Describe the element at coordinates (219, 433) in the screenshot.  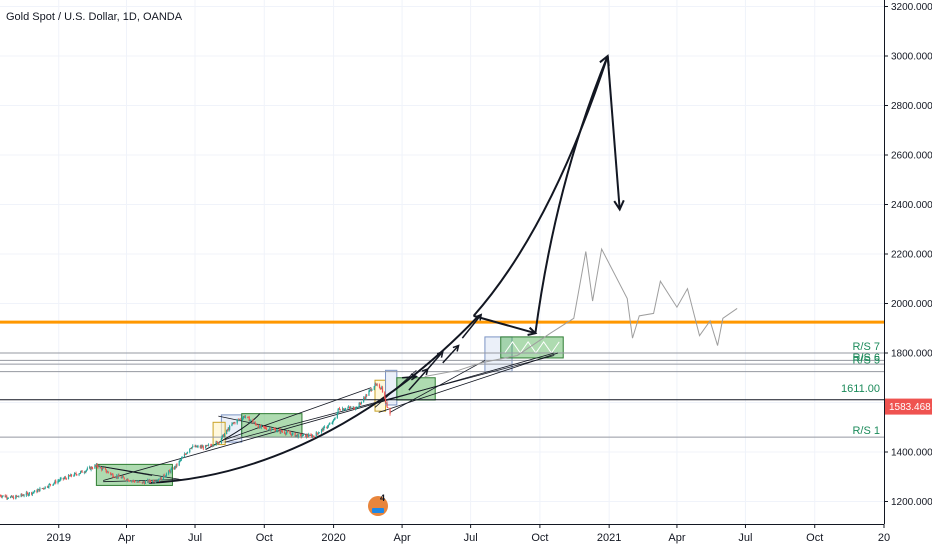
I see `zone-yellow` at that location.